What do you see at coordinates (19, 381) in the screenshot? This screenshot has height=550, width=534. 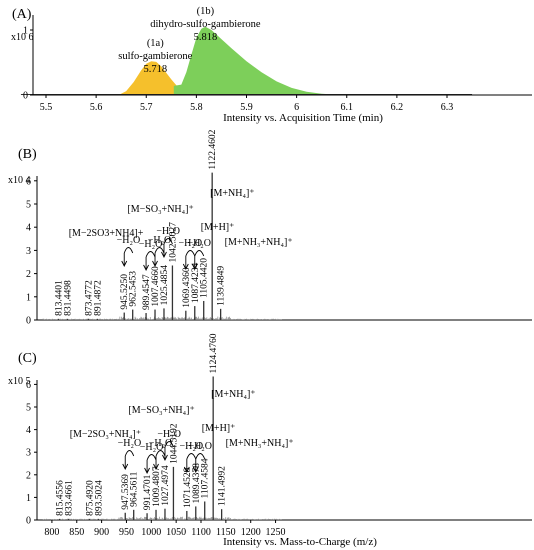 I see `panel-c-multiplier: x10 5` at bounding box center [19, 381].